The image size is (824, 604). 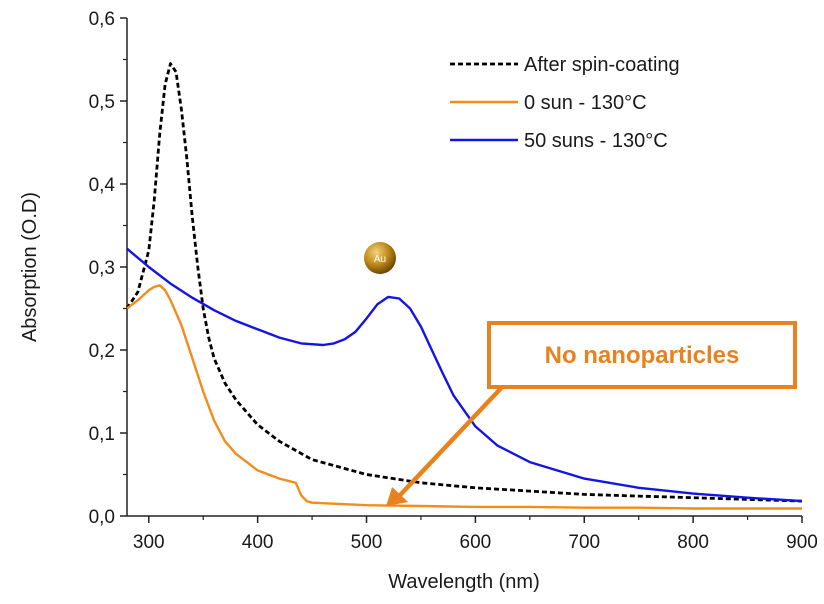 I want to click on callout-text: No nanoparticles, so click(x=642, y=355).